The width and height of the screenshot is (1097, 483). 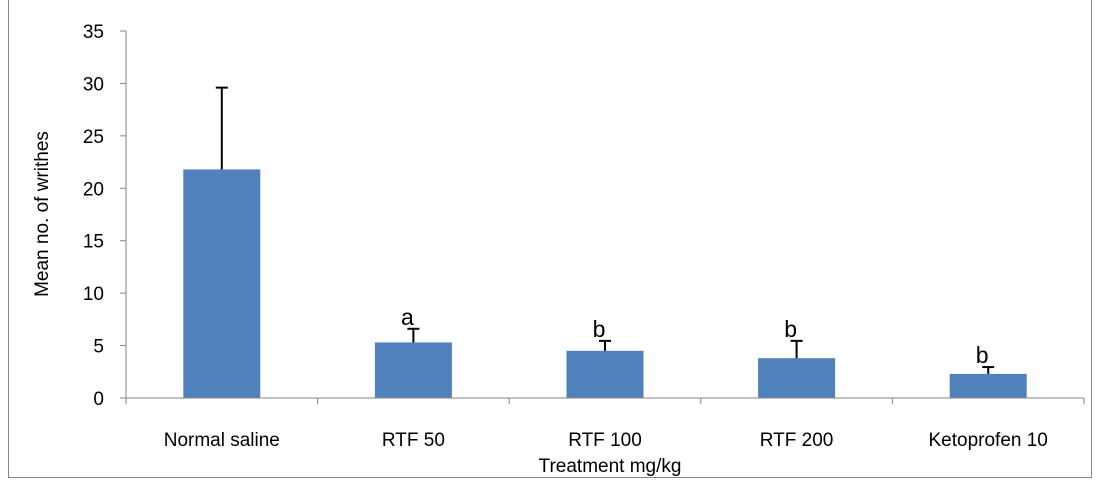 What do you see at coordinates (413, 440) in the screenshot?
I see `x-category-label: RTF 50` at bounding box center [413, 440].